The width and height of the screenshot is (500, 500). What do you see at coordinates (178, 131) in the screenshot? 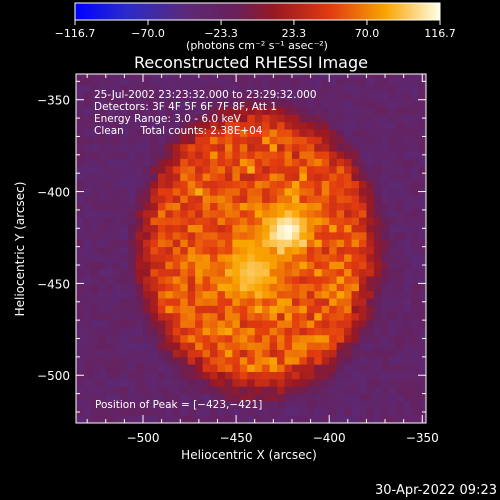
I see `annotation-clean: Clean Total counts: 2.38E+04` at bounding box center [178, 131].